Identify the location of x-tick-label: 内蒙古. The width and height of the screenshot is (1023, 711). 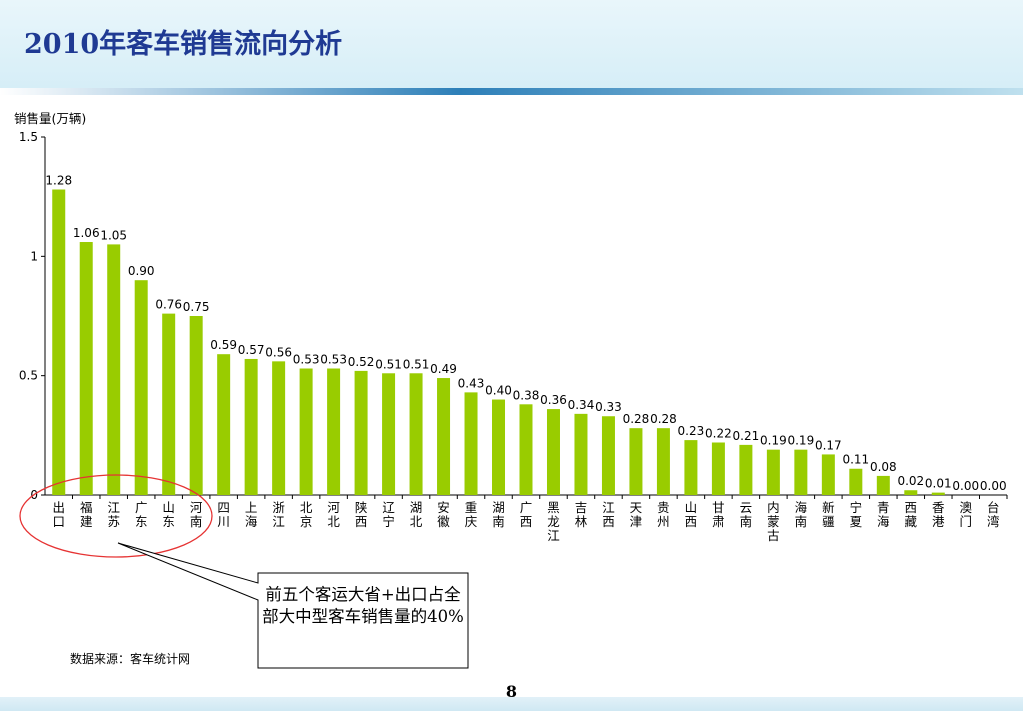
(773, 521).